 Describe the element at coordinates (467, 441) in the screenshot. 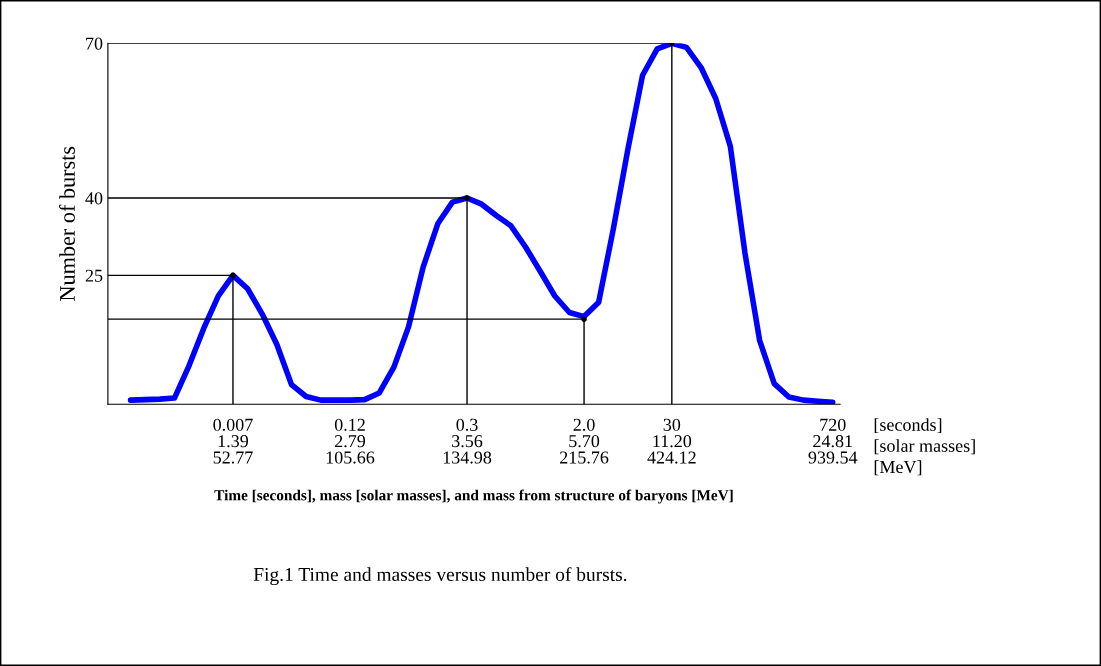

I see `x-tick-label: 0.3 3.56 134.98` at that location.